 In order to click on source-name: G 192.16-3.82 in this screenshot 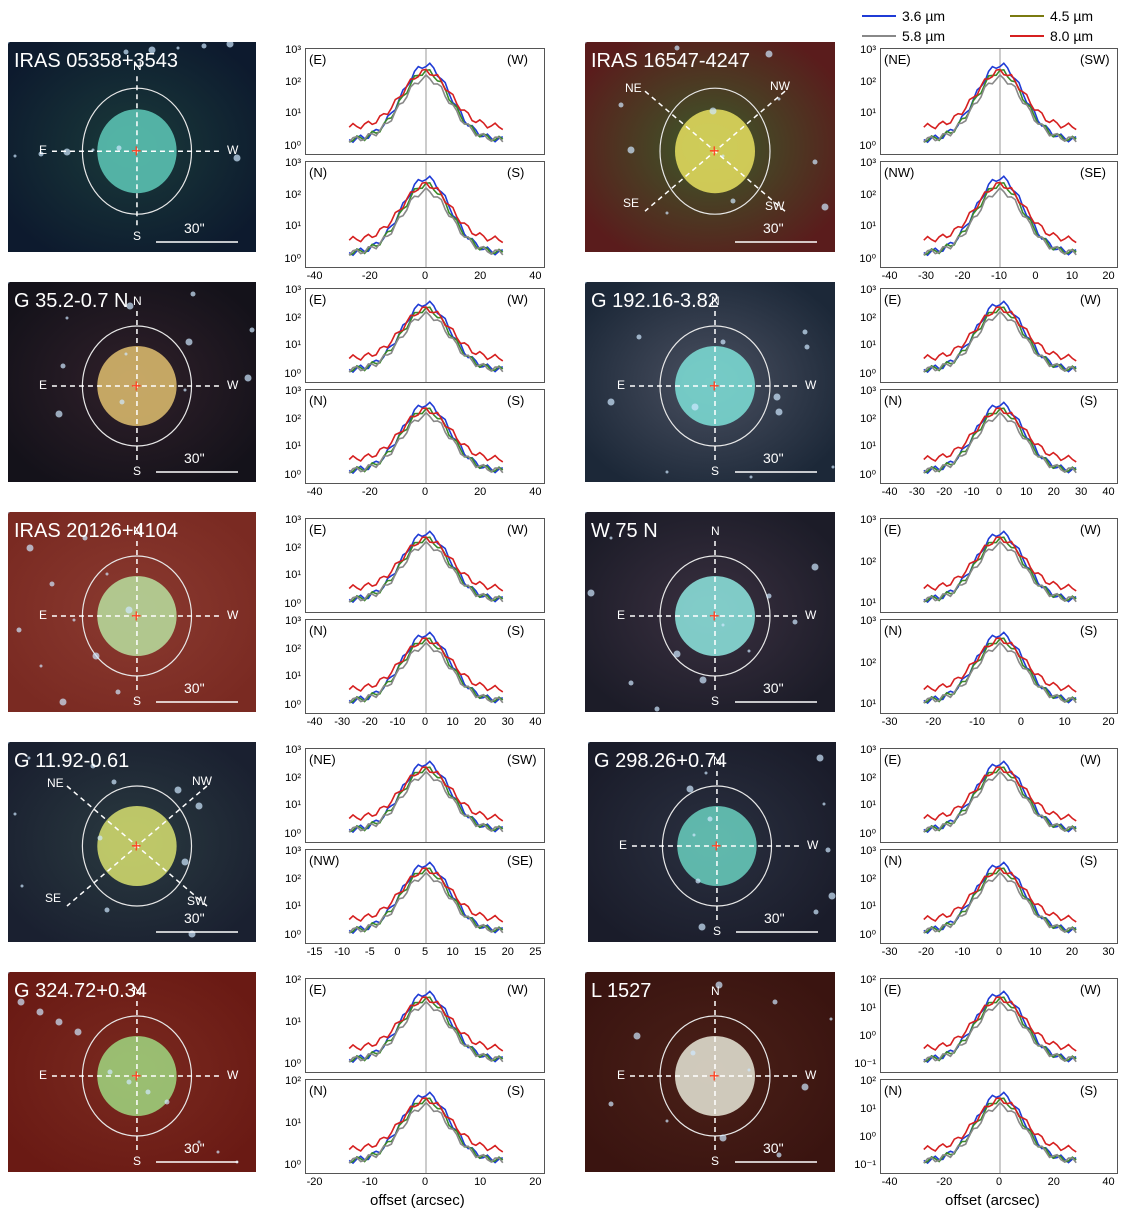, I will do `click(655, 301)`.